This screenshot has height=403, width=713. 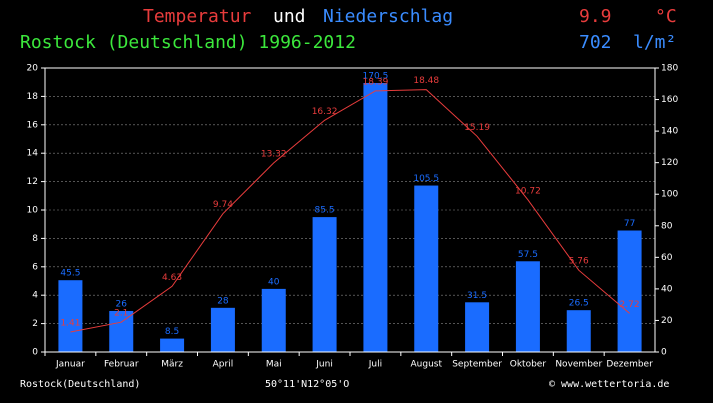 What do you see at coordinates (669, 195) in the screenshot?
I see `y2-tick-label: 100` at bounding box center [669, 195].